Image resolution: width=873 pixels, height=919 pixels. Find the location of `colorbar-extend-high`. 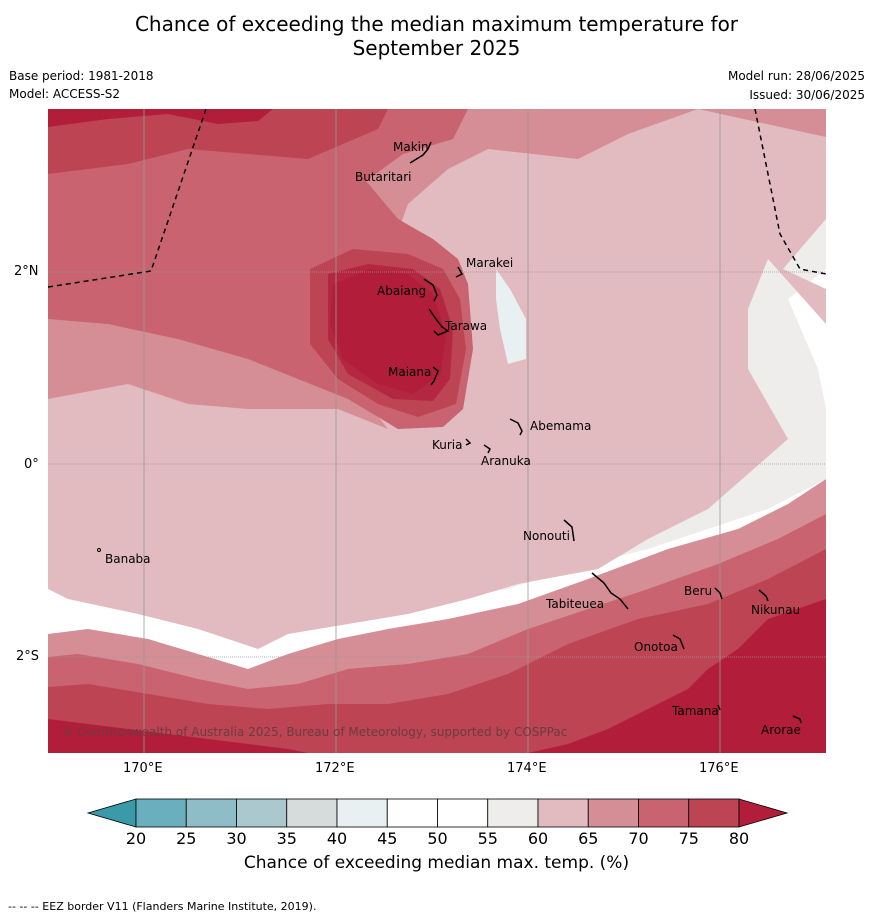

colorbar-extend-high is located at coordinates (763, 813).